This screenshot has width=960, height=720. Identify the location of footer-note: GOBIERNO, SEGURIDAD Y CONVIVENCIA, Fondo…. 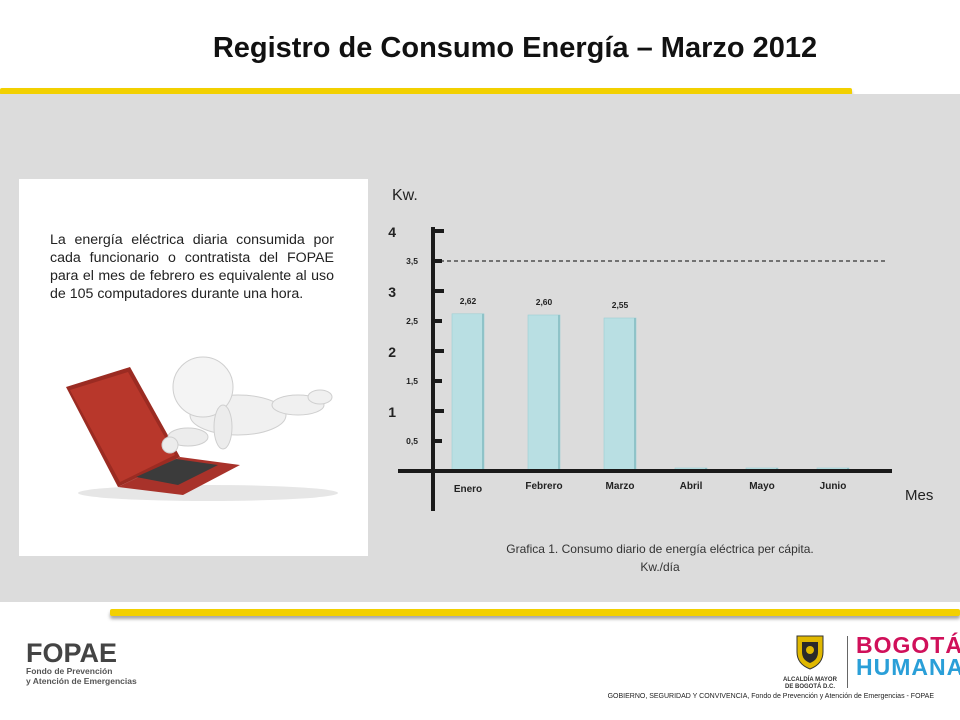
(770, 696).